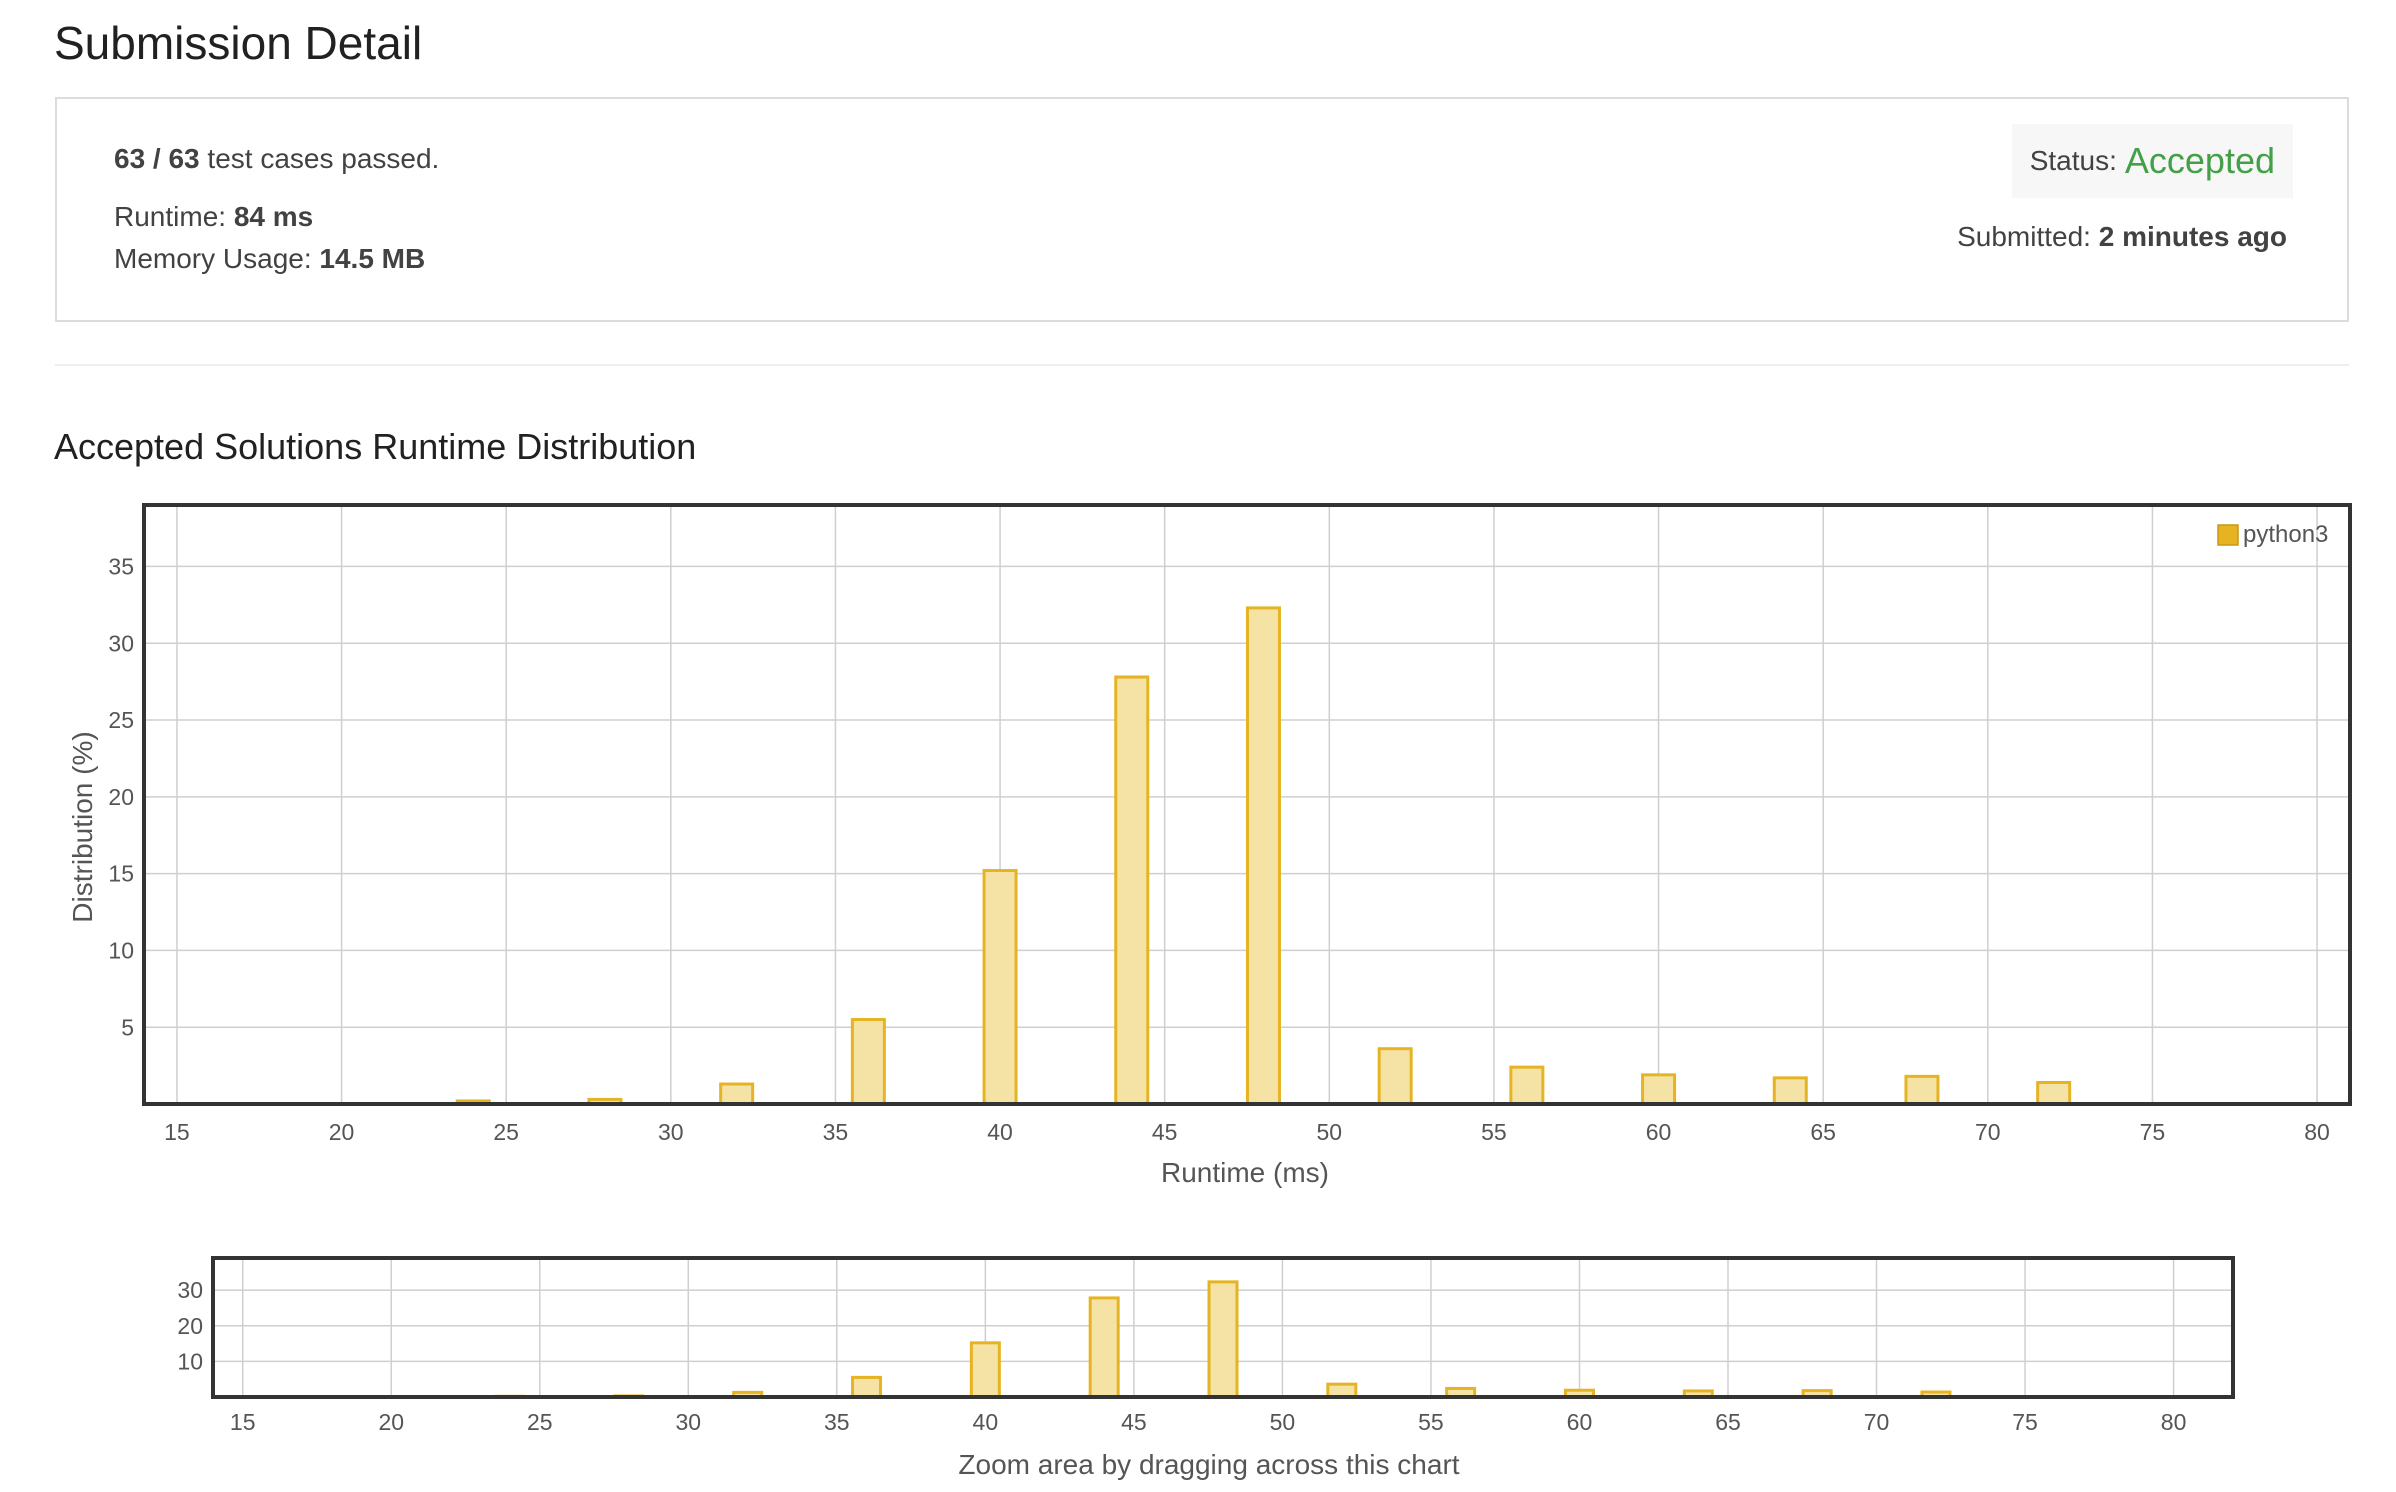 The image size is (2396, 1492). Describe the element at coordinates (157, 158) in the screenshot. I see `tests-passed-count: 63 / 63` at that location.